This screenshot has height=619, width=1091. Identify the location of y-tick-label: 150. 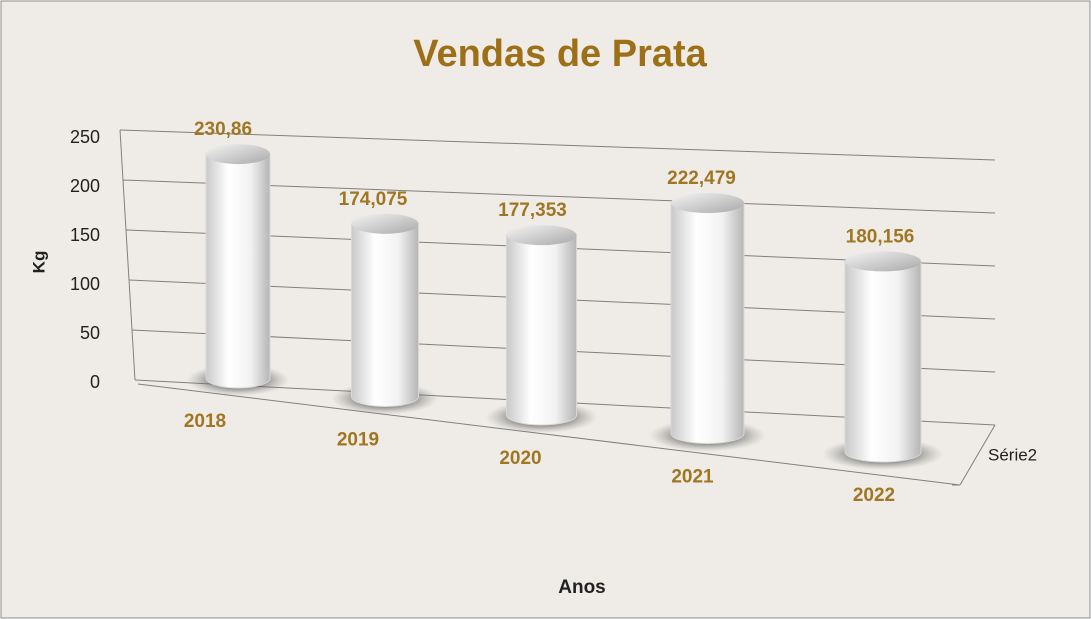
(85, 235).